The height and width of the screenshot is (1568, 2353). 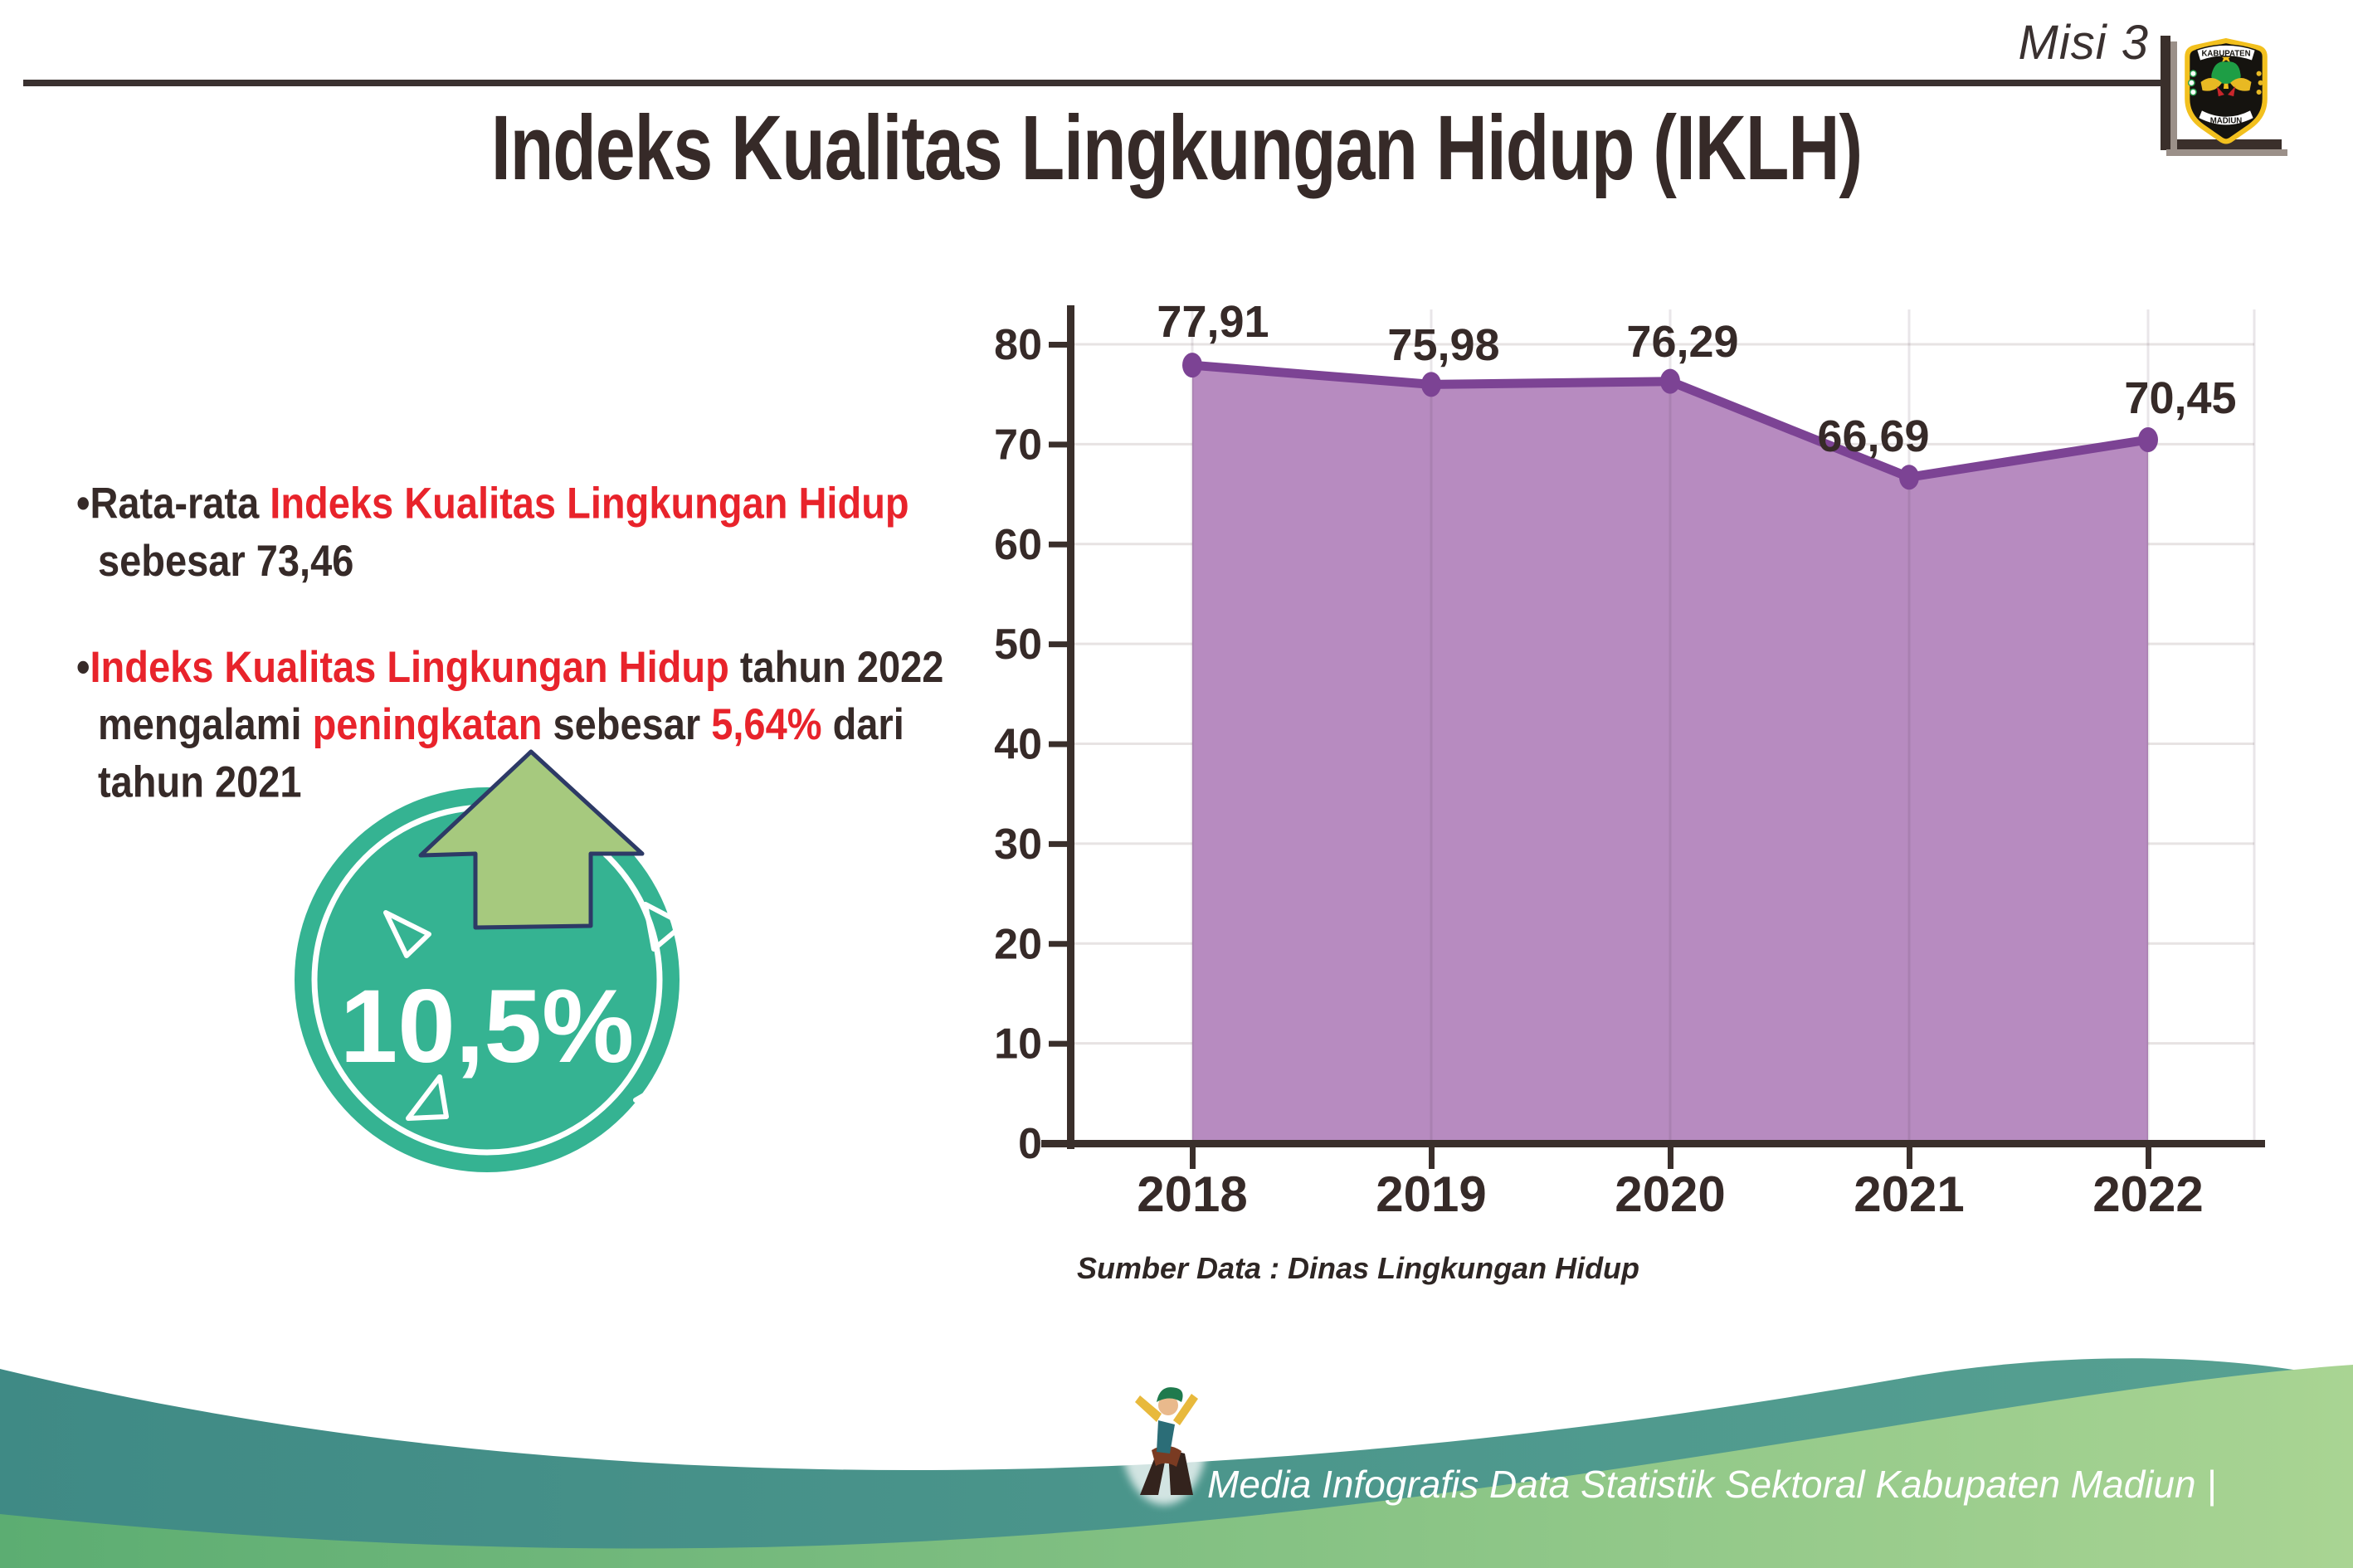 What do you see at coordinates (2226, 72) in the screenshot?
I see `logo-tree-icon` at bounding box center [2226, 72].